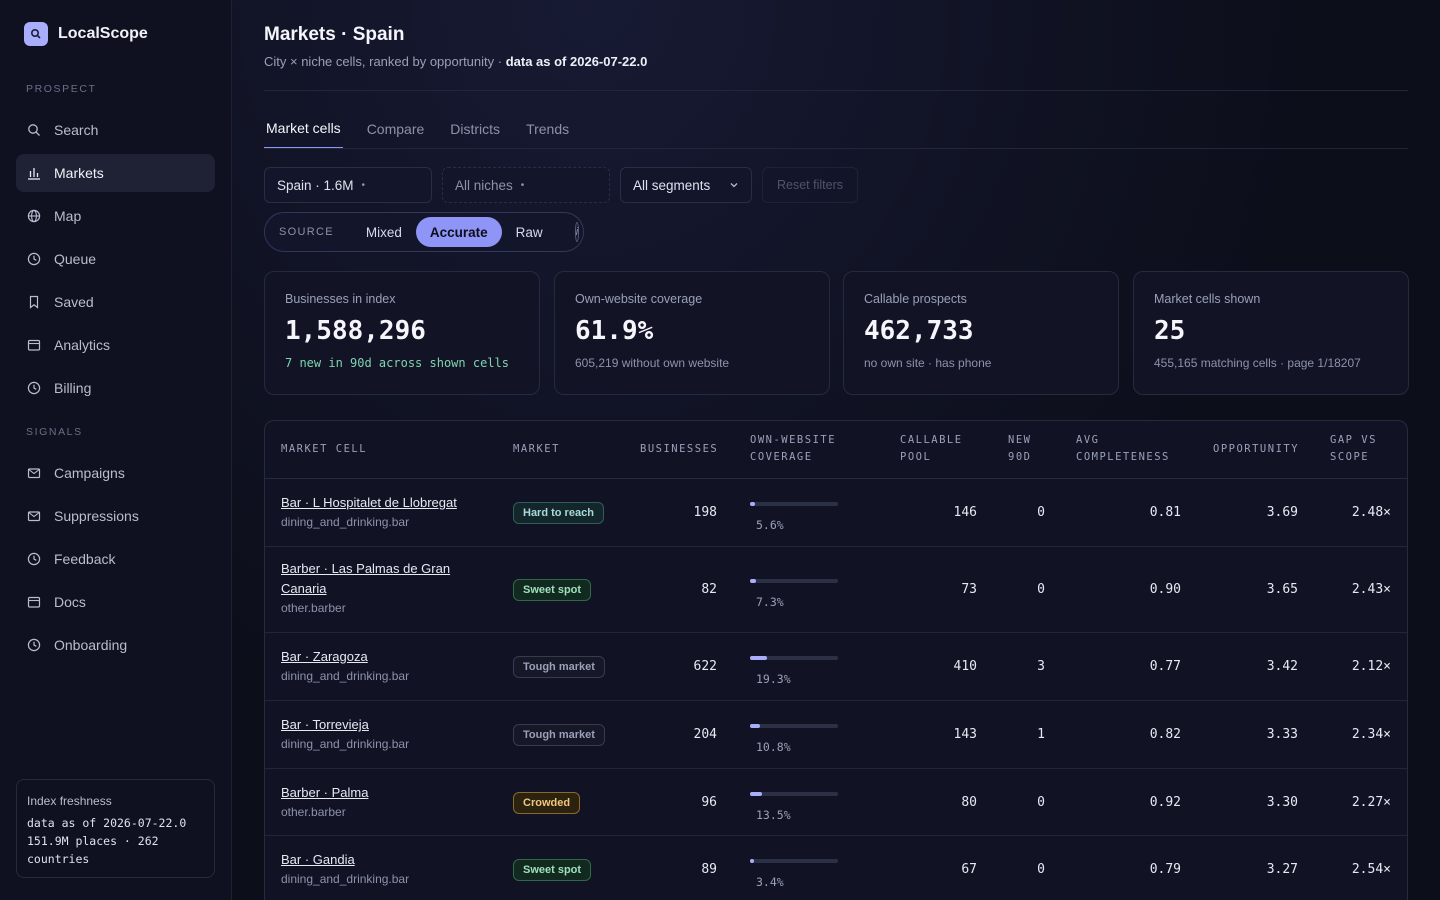 The width and height of the screenshot is (1440, 900). What do you see at coordinates (794, 807) in the screenshot?
I see `coverage-cell: 13.5%` at bounding box center [794, 807].